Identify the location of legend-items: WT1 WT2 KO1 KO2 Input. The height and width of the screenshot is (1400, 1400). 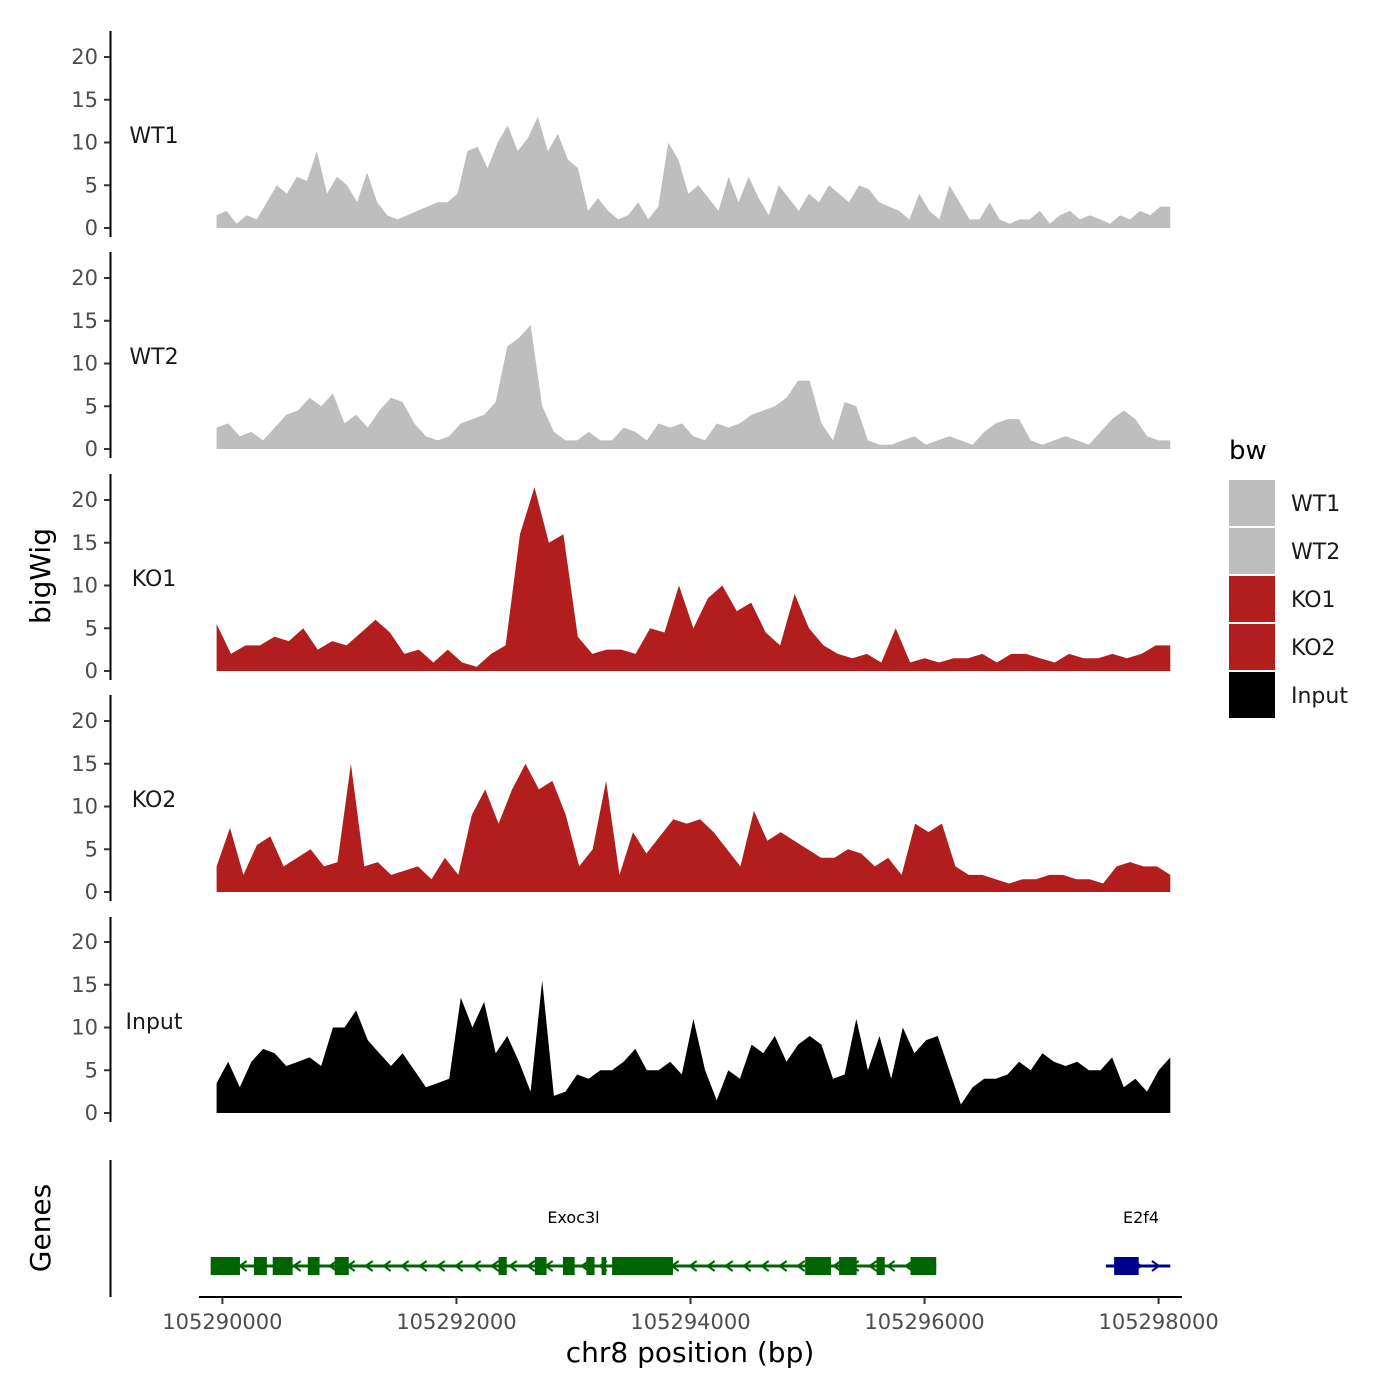
(1288, 599).